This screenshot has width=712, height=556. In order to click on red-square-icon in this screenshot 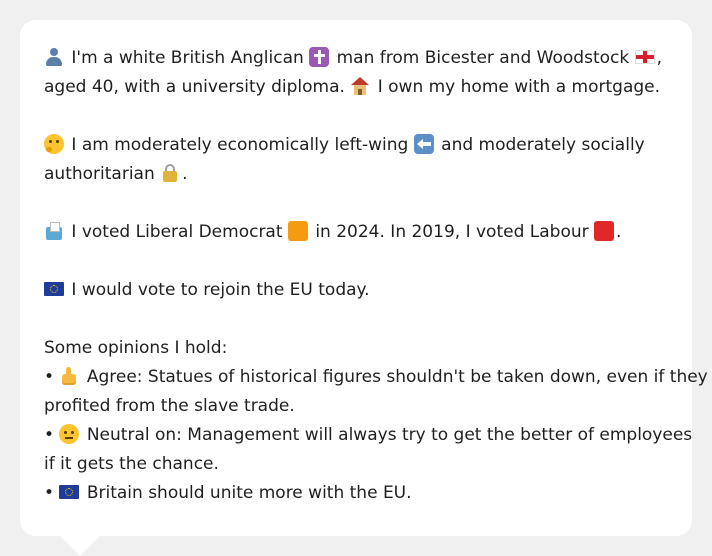, I will do `click(604, 231)`.